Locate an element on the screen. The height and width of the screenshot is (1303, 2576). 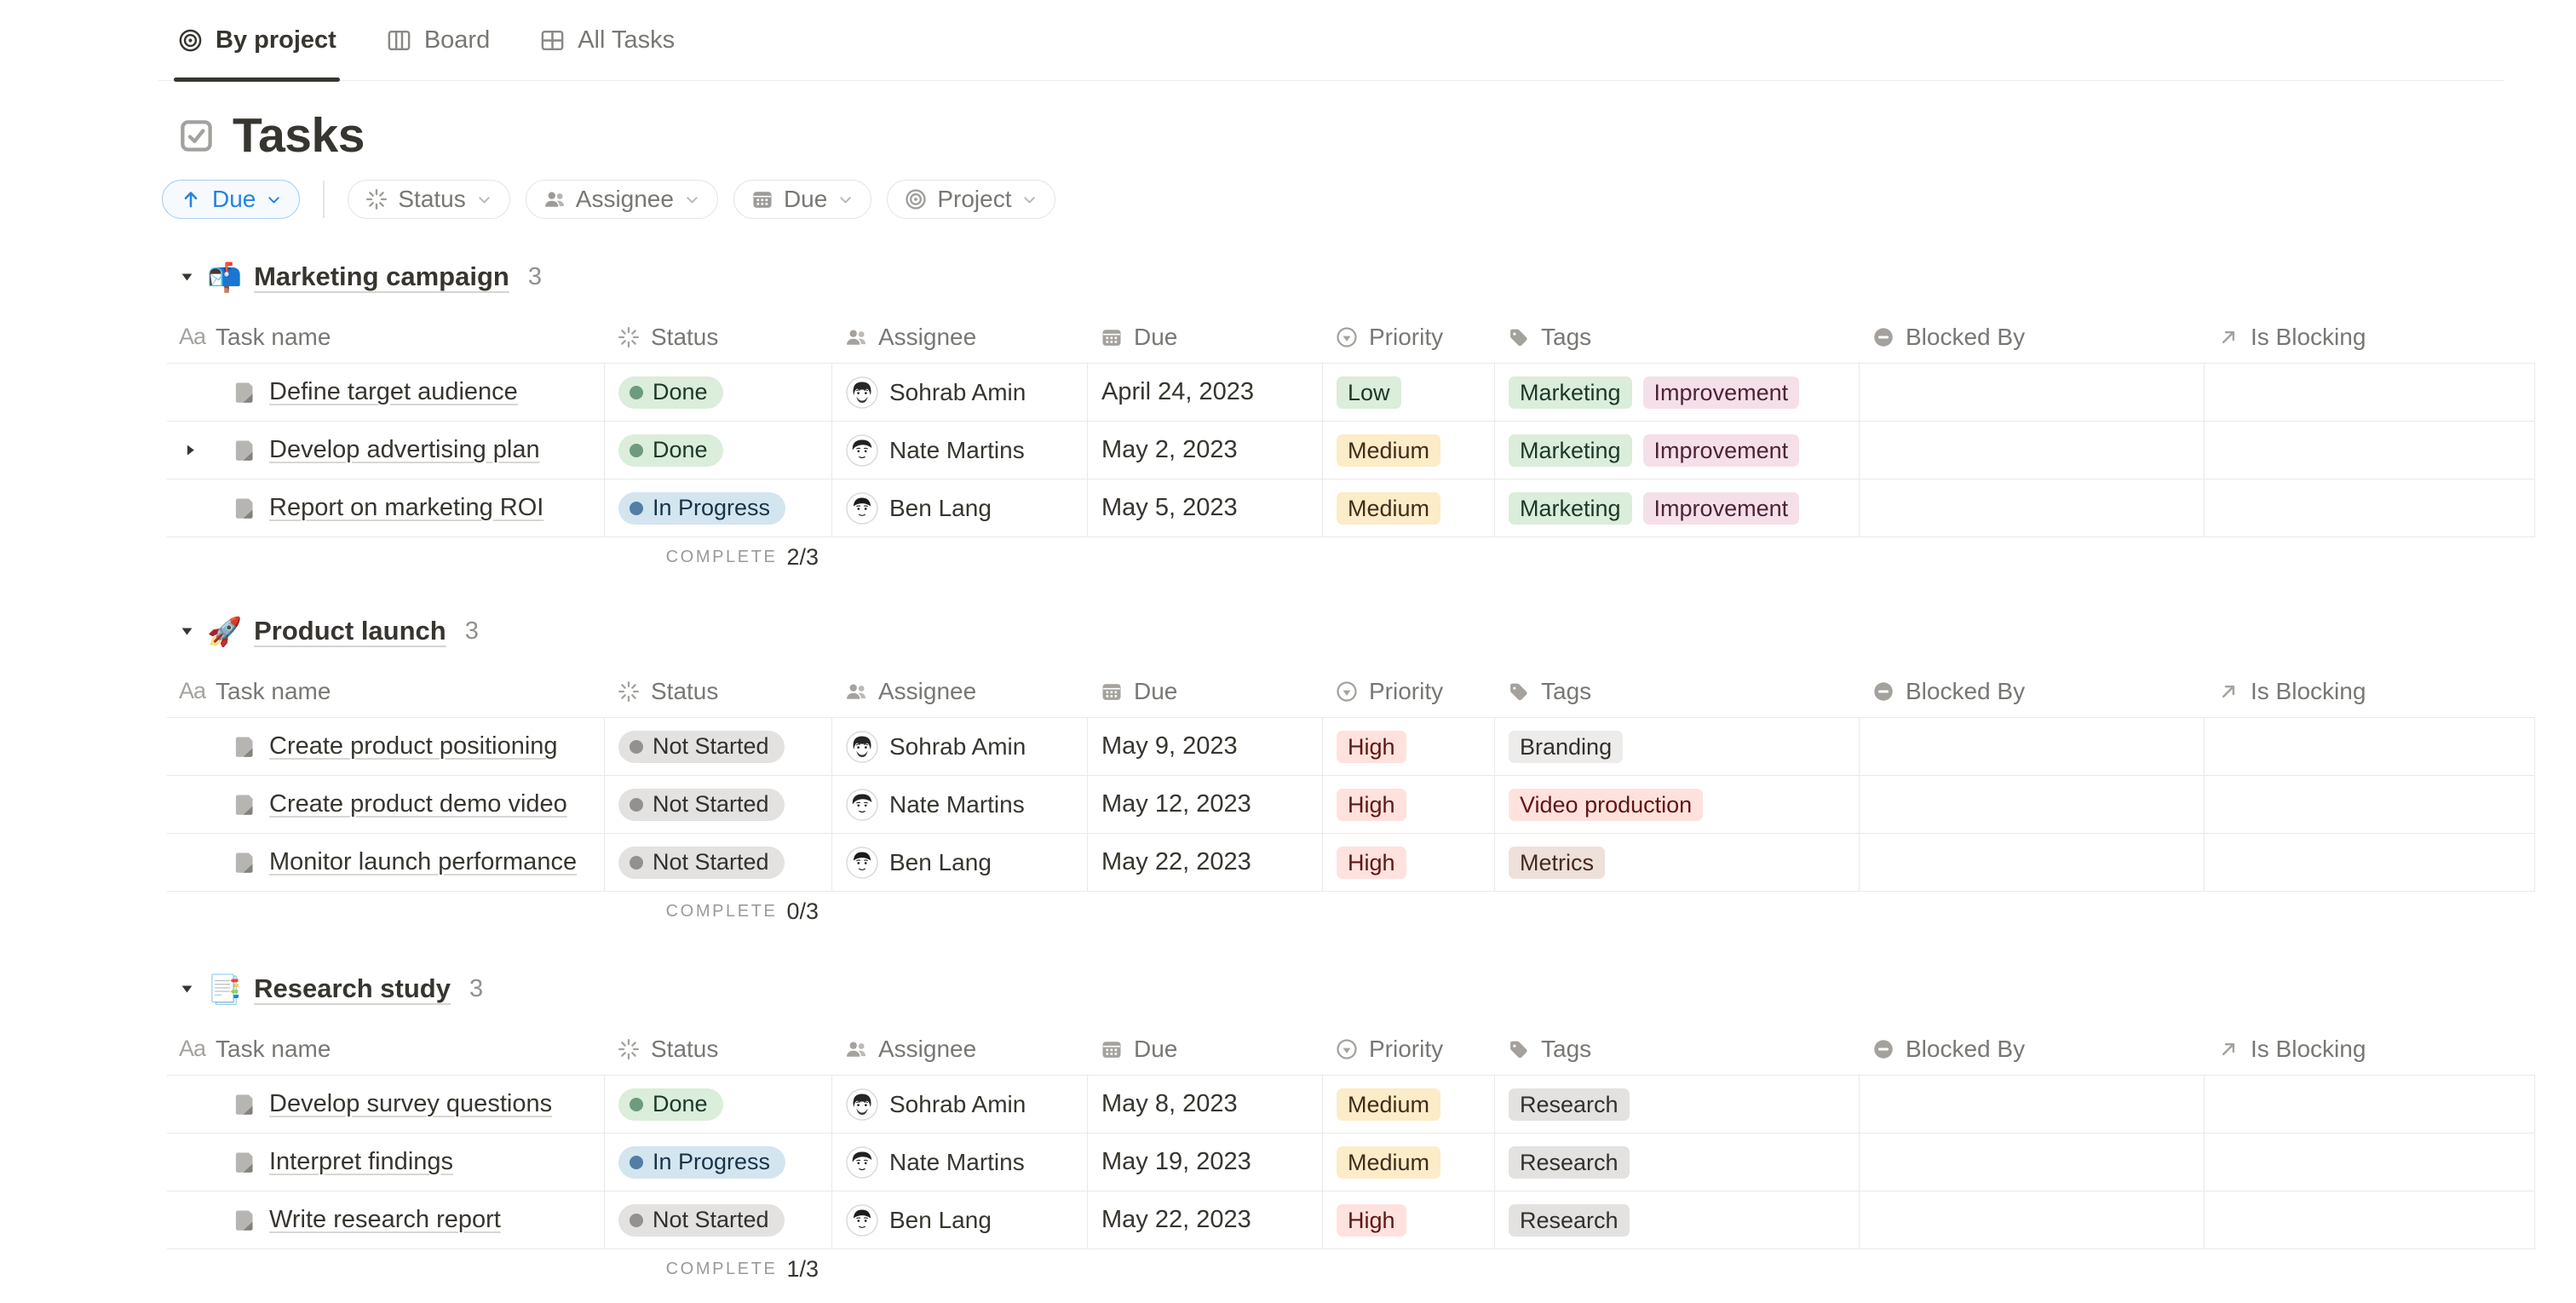
tab-board: Board is located at coordinates (438, 40).